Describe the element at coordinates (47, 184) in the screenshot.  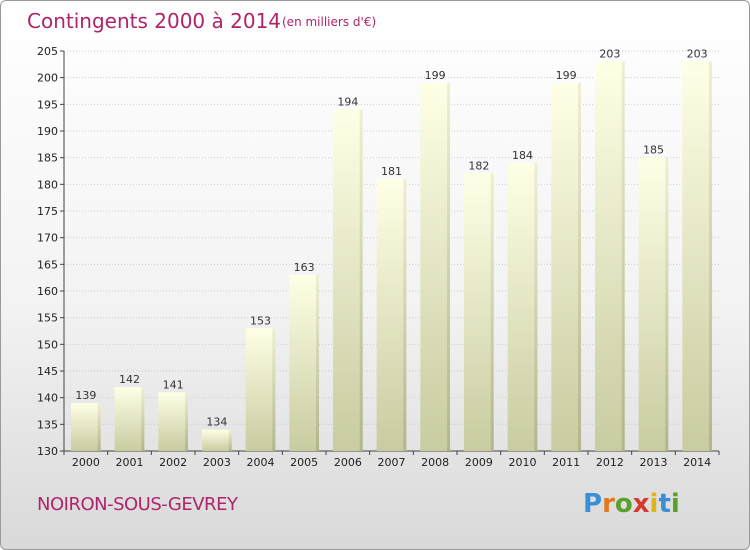
I see `y-tick-label: 180` at that location.